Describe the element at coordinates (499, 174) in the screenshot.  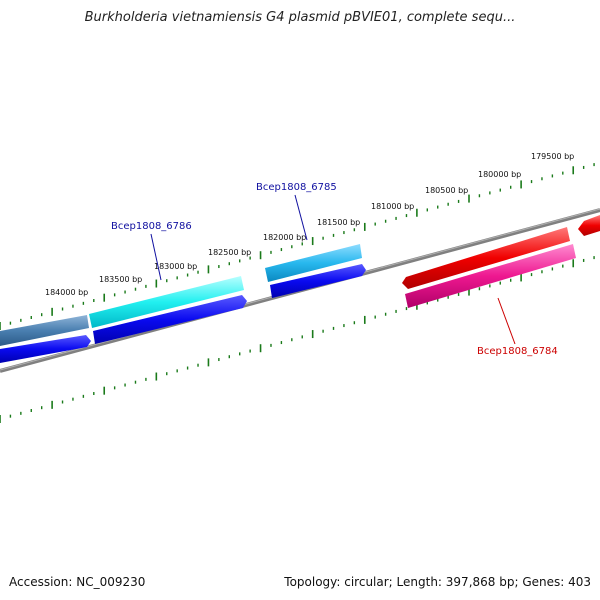
I see `ruler-label: 180000 bp` at that location.